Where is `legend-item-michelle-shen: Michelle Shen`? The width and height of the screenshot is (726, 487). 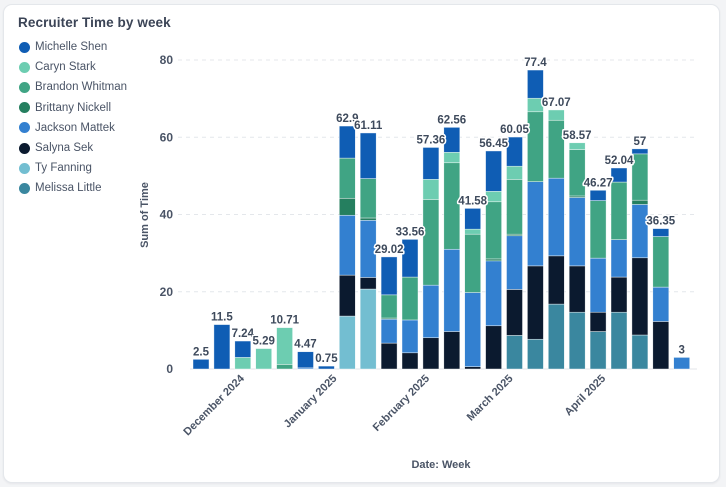
legend-item-michelle-shen: Michelle Shen is located at coordinates (73, 47).